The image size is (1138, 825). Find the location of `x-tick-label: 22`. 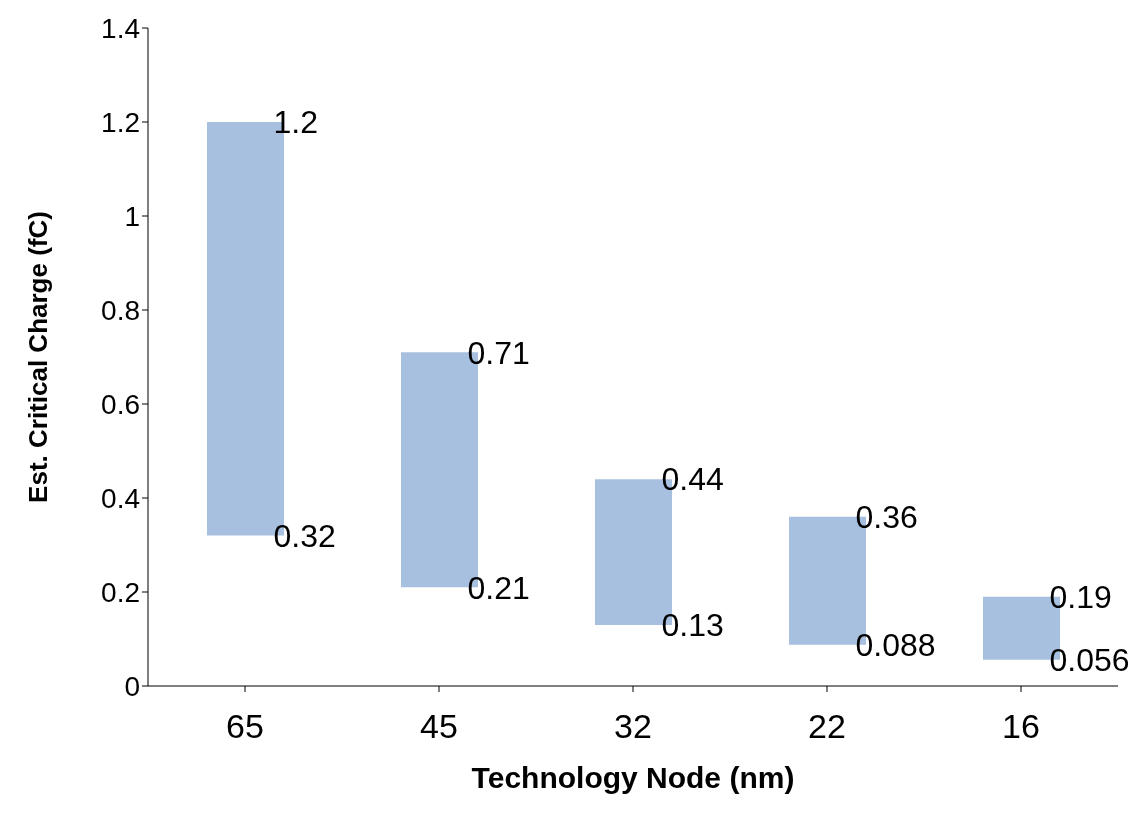

x-tick-label: 22 is located at coordinates (827, 726).